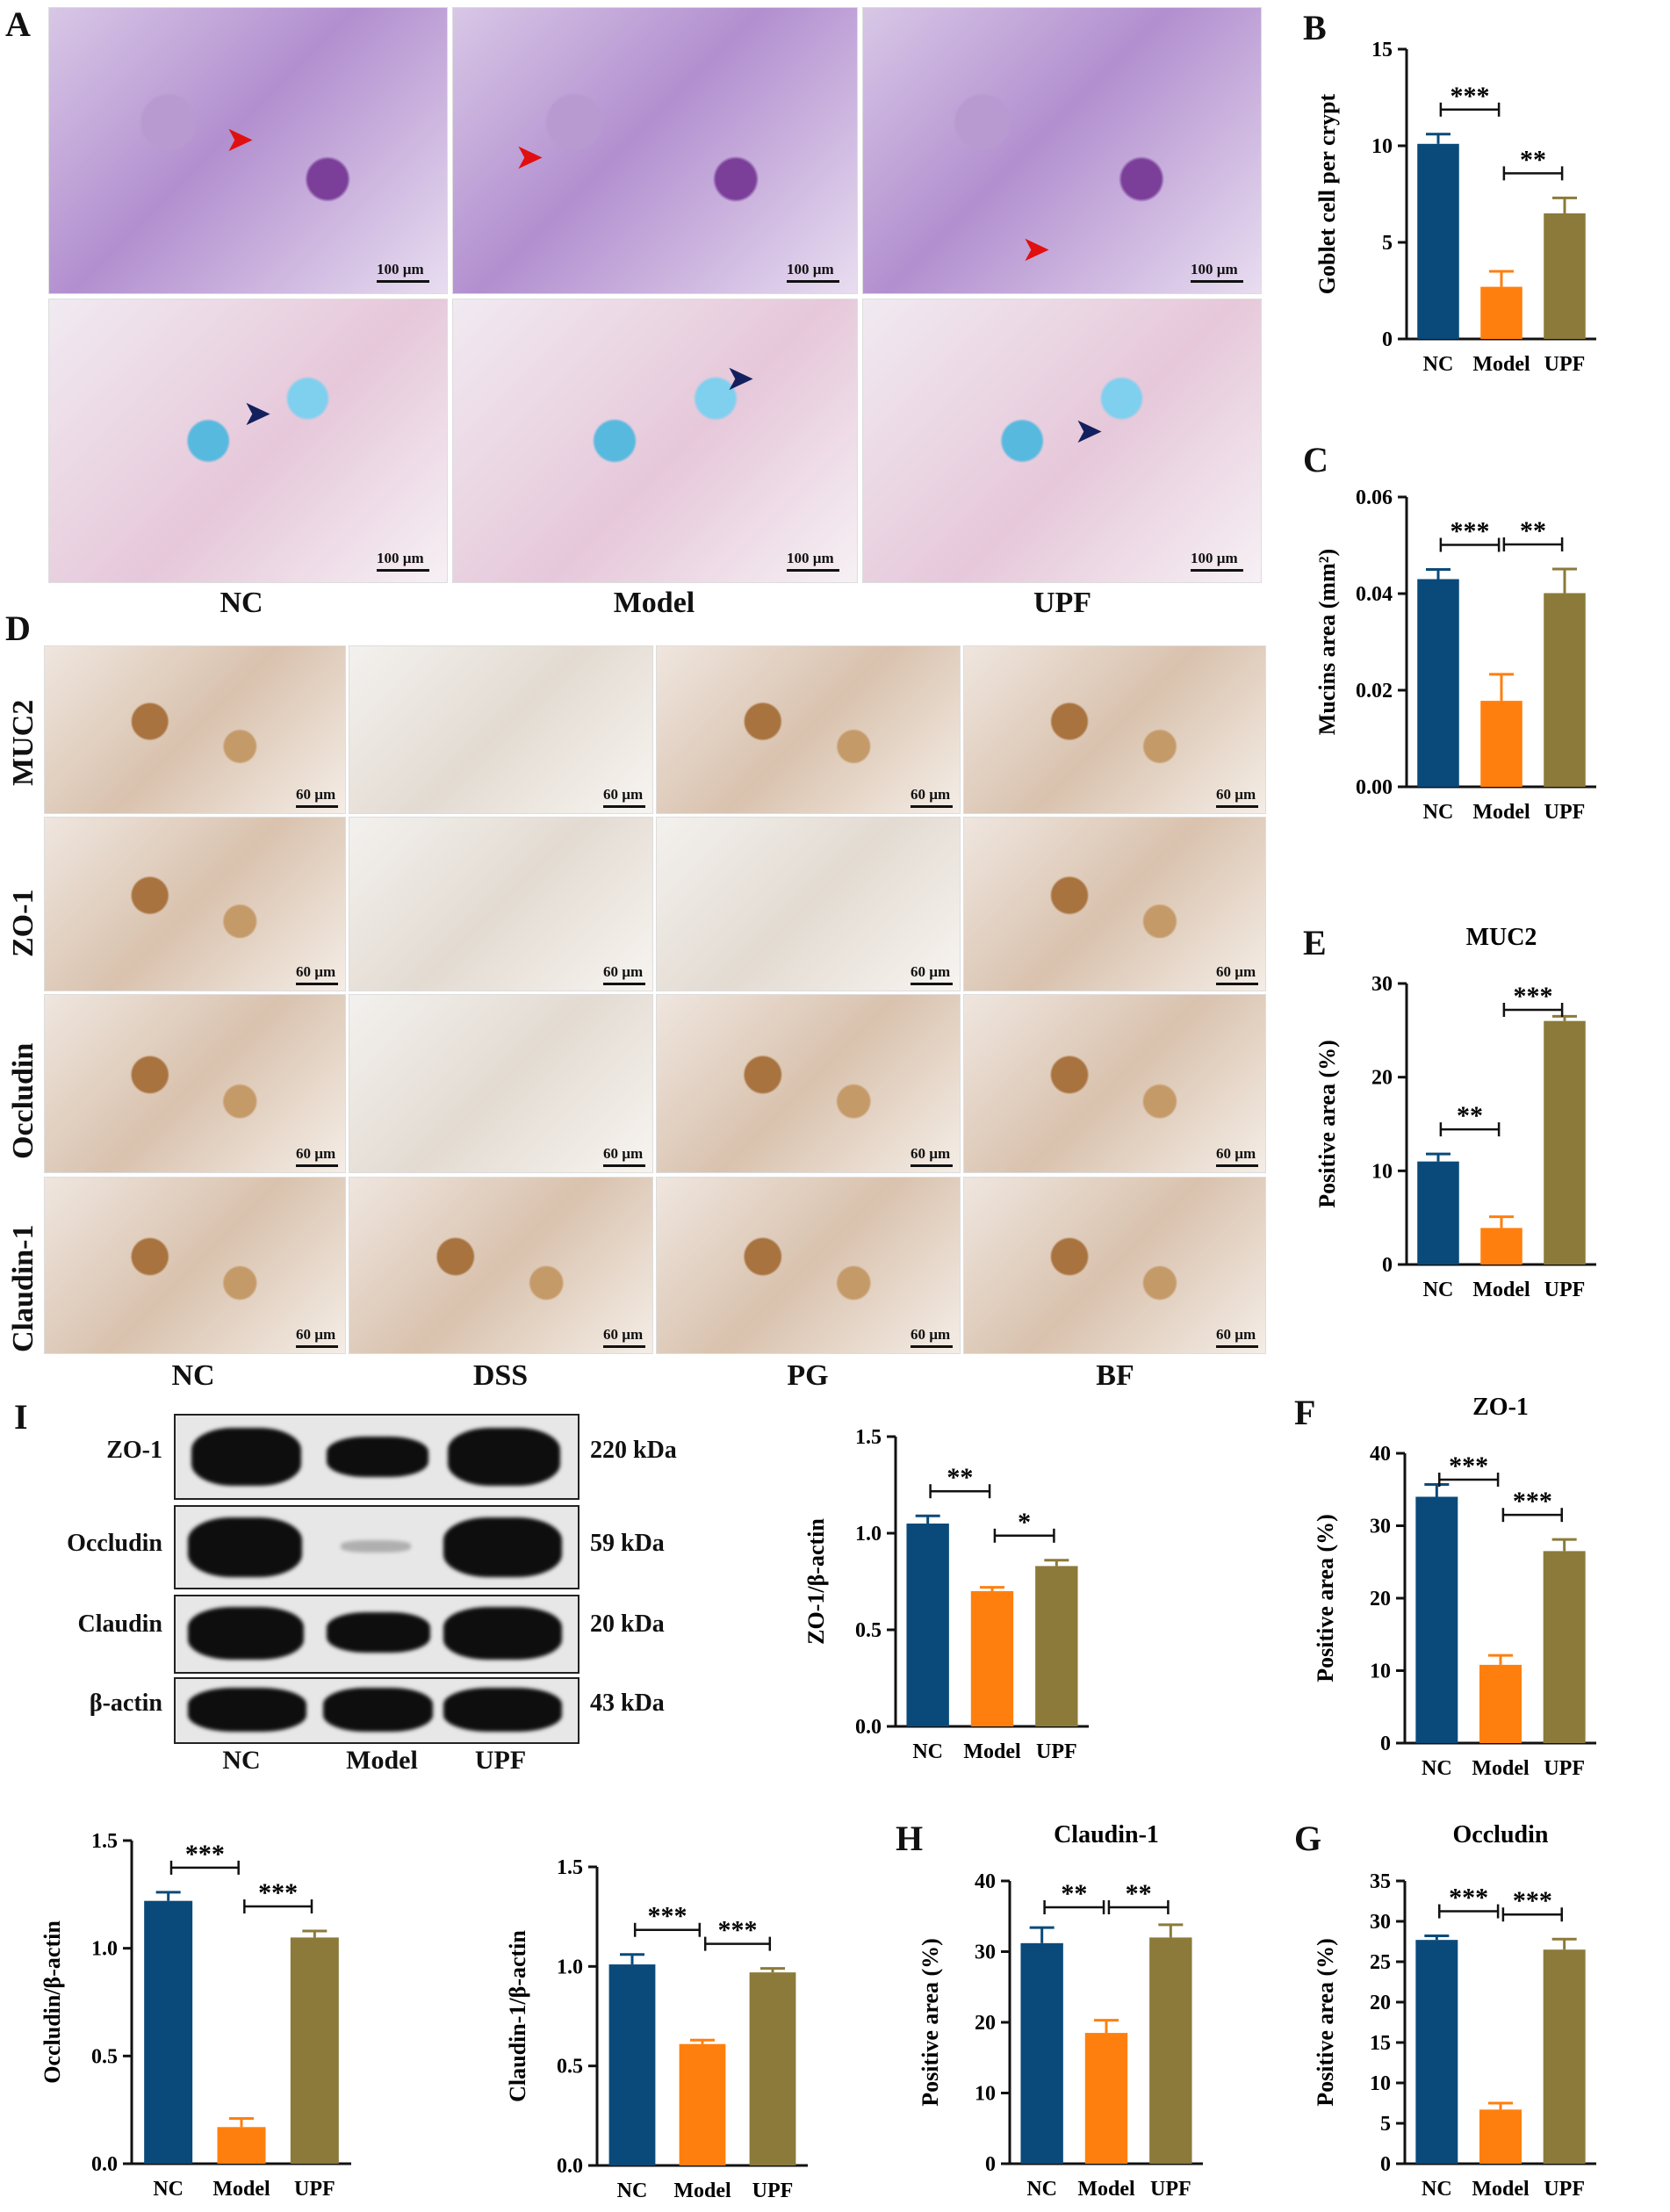 This screenshot has height=2212, width=1670. Describe the element at coordinates (1374, 498) in the screenshot. I see `y-tick-label: 0.06` at that location.